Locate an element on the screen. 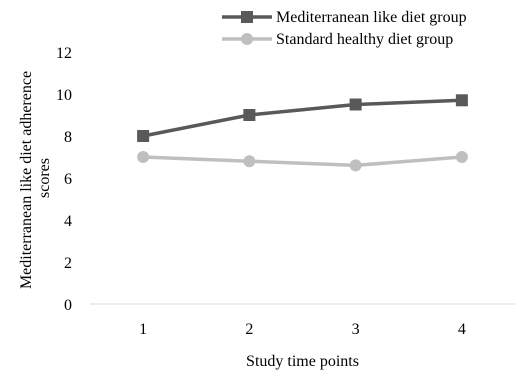 The image size is (520, 373). x-axis-title: Study time points is located at coordinates (302, 361).